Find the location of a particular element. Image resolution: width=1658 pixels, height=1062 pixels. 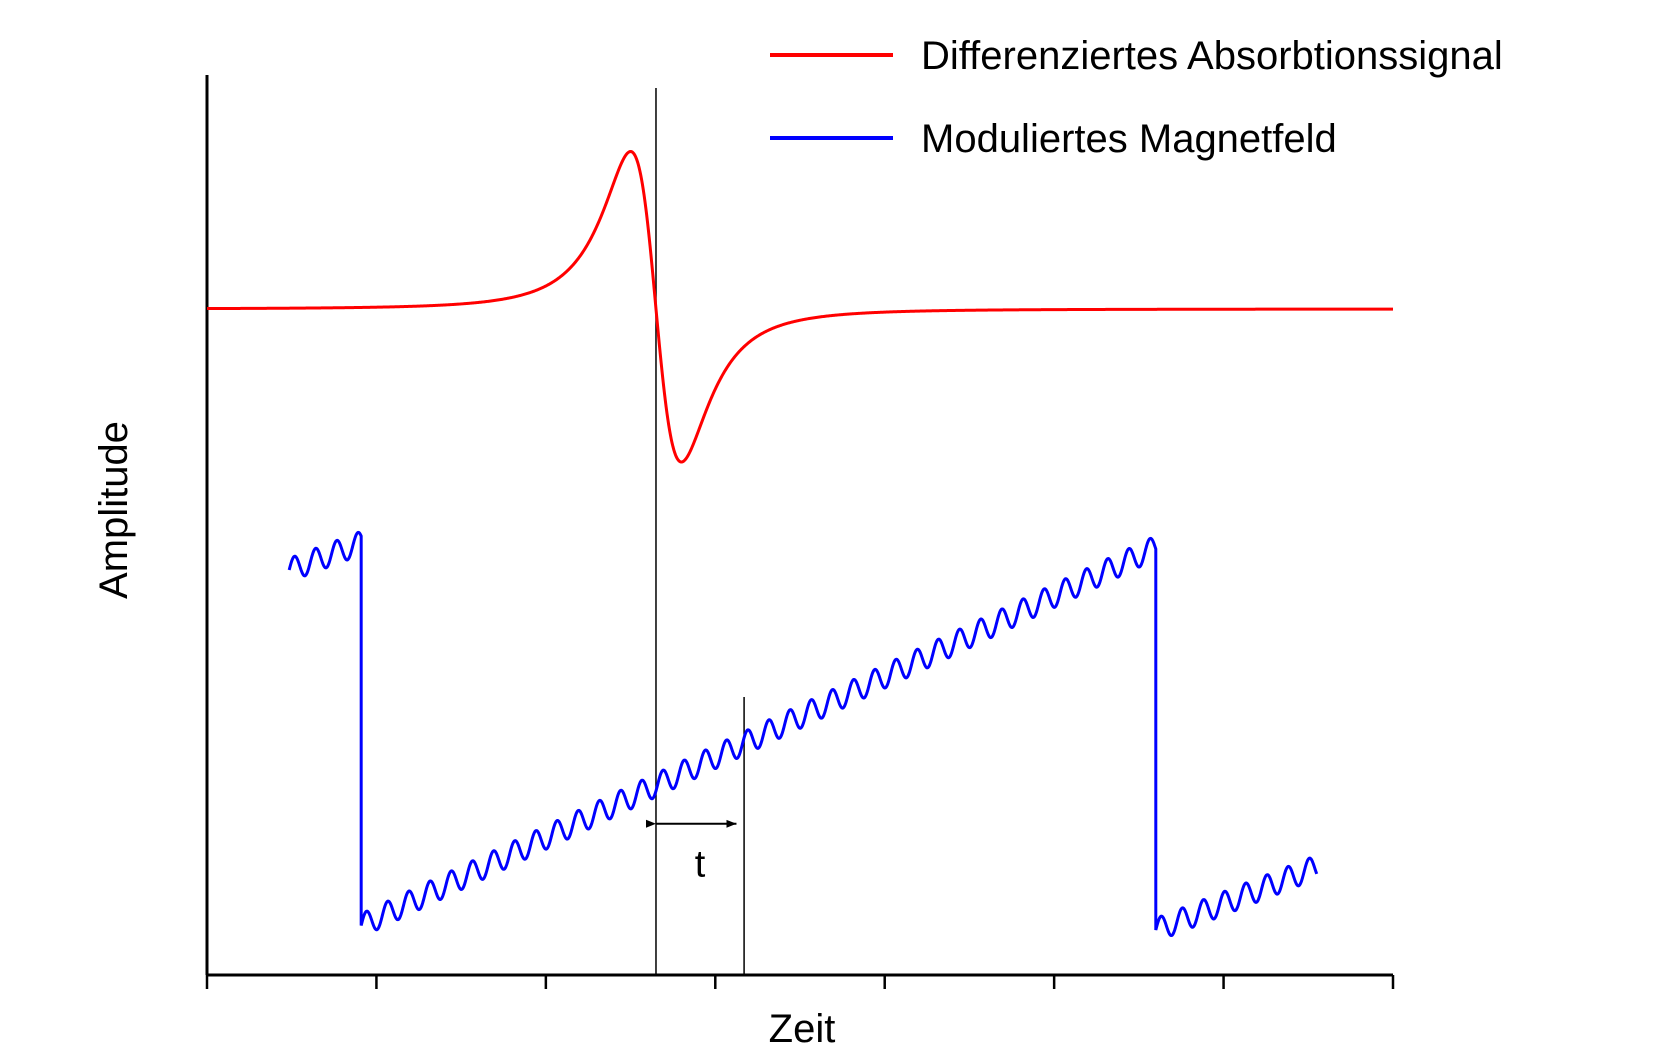

vertical-markers is located at coordinates (700, 531).